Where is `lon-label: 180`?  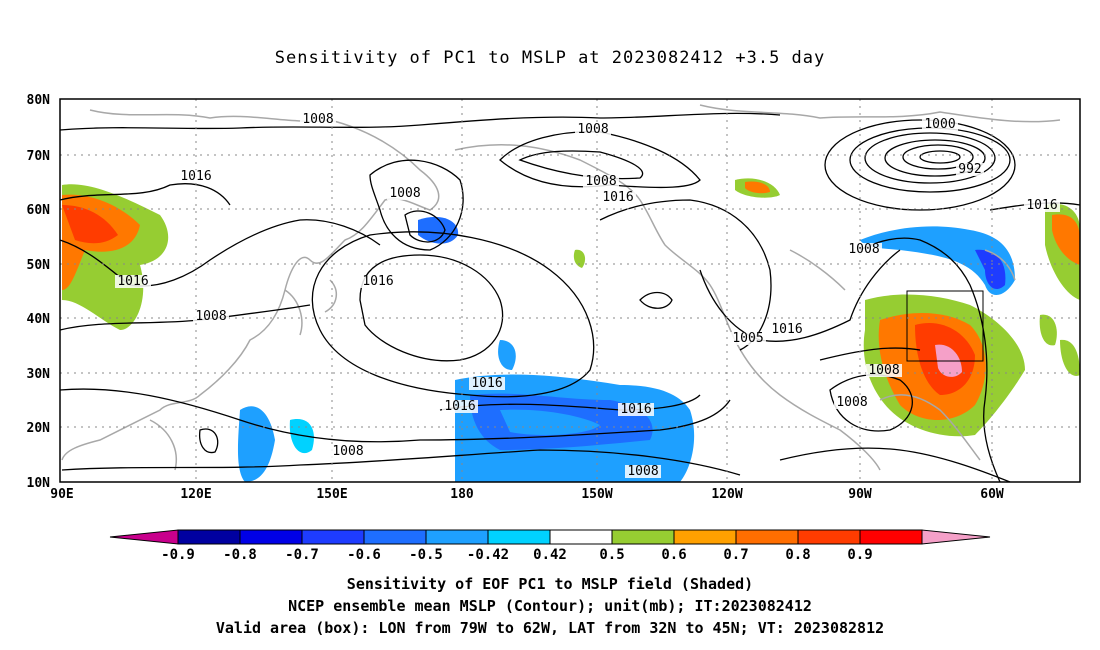 lon-label: 180 is located at coordinates (462, 494).